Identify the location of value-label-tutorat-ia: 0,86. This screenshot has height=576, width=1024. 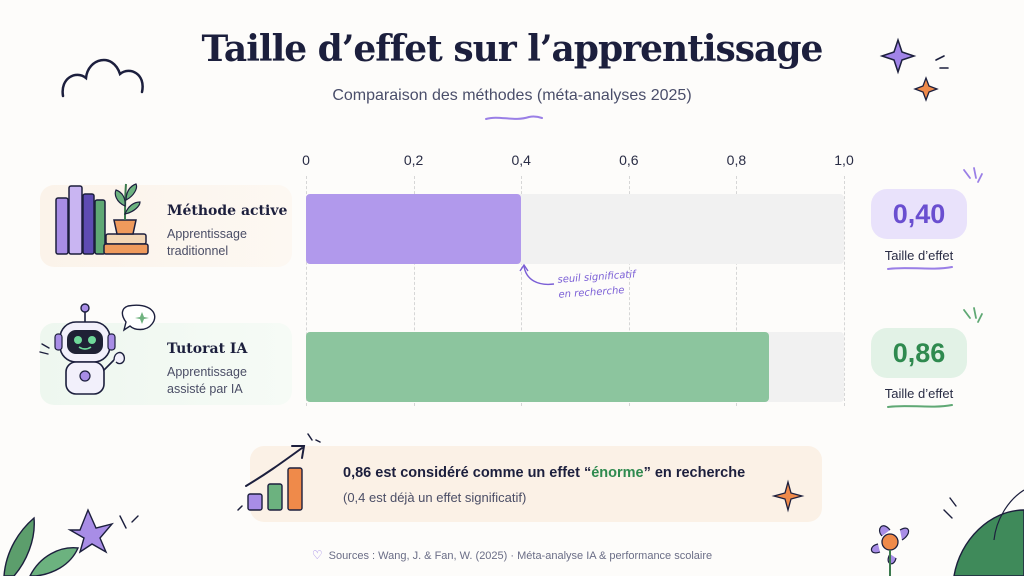
(919, 353).